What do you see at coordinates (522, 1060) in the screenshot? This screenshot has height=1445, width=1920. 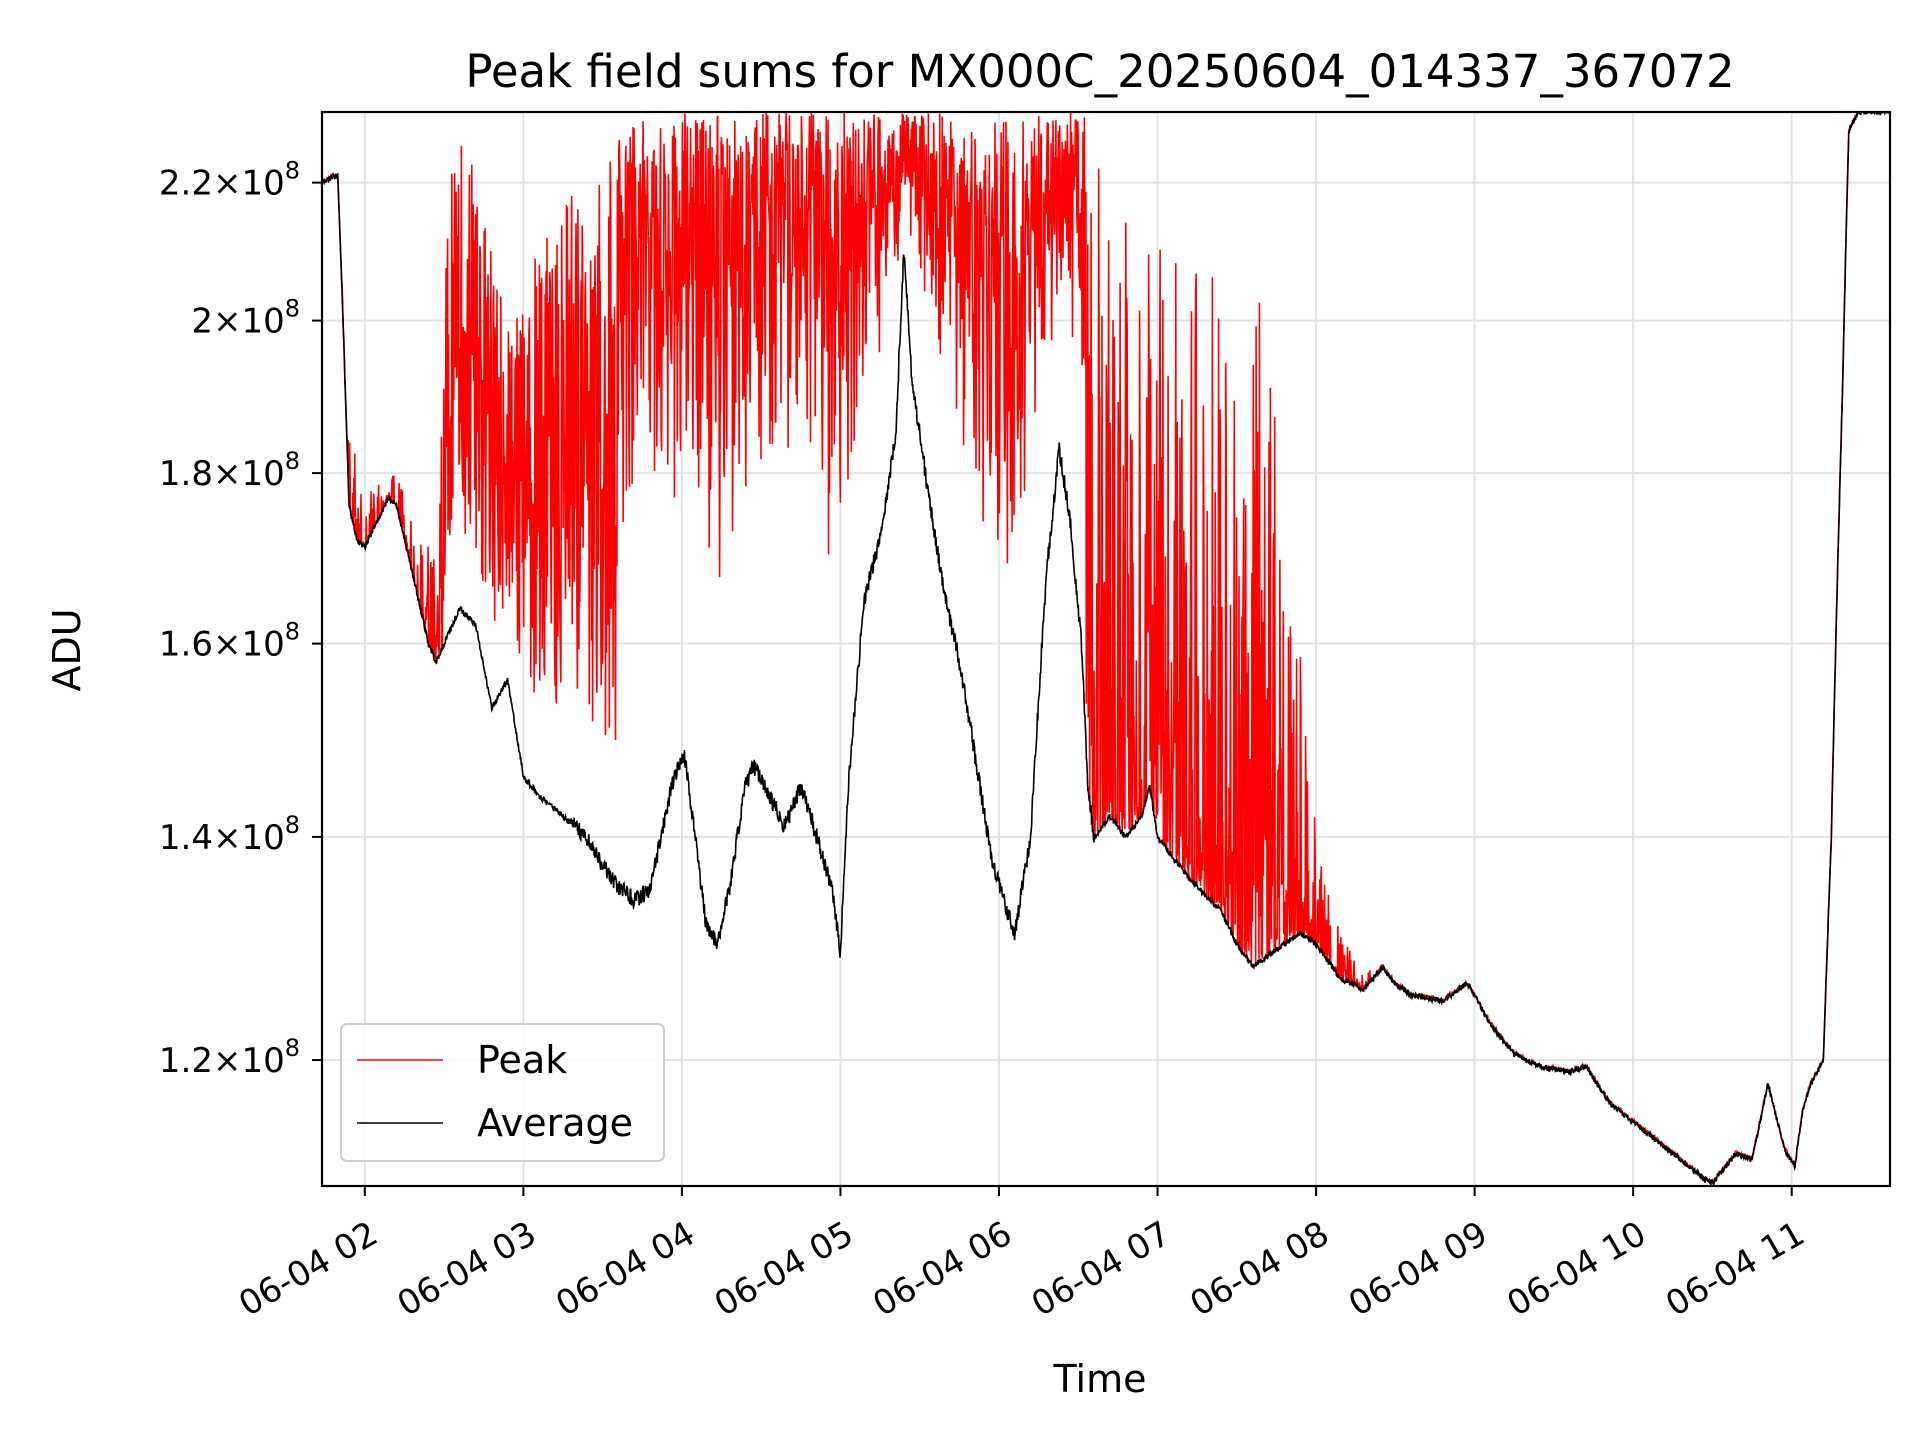 I see `legend-label-peak: Peak` at bounding box center [522, 1060].